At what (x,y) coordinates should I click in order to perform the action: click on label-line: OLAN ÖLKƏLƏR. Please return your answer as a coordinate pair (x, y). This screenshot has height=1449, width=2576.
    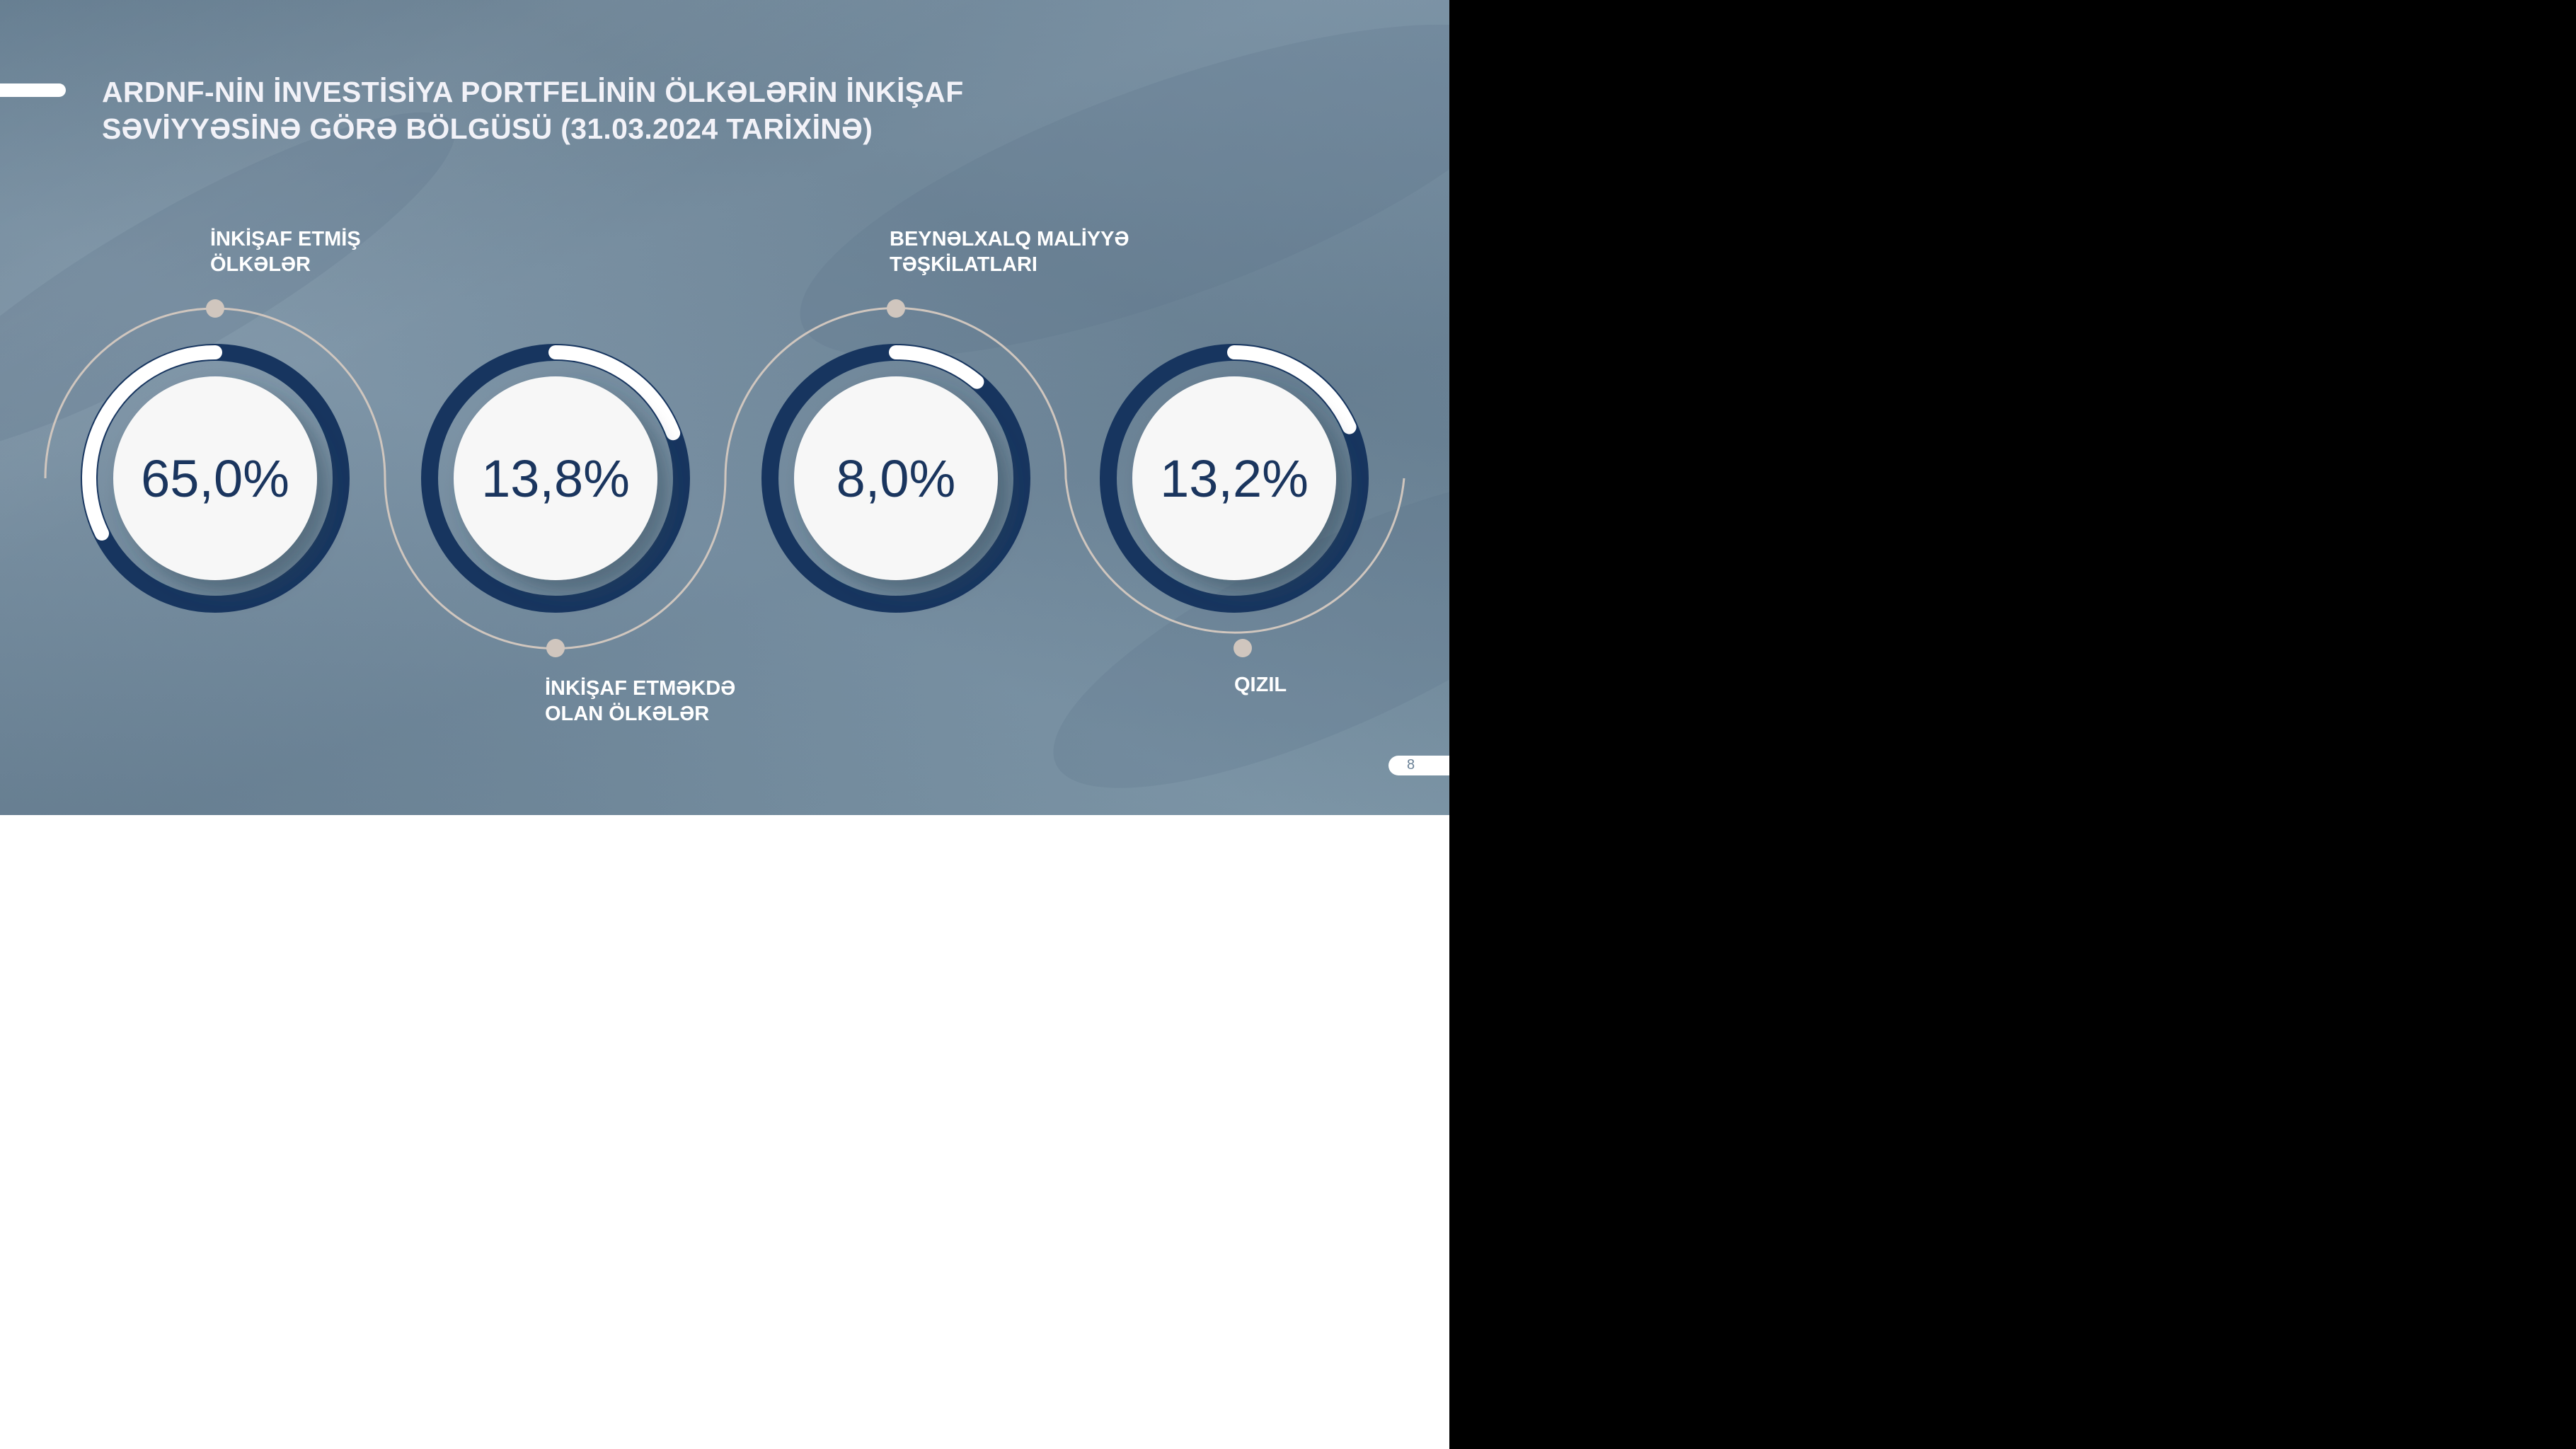
    Looking at the image, I should click on (628, 714).